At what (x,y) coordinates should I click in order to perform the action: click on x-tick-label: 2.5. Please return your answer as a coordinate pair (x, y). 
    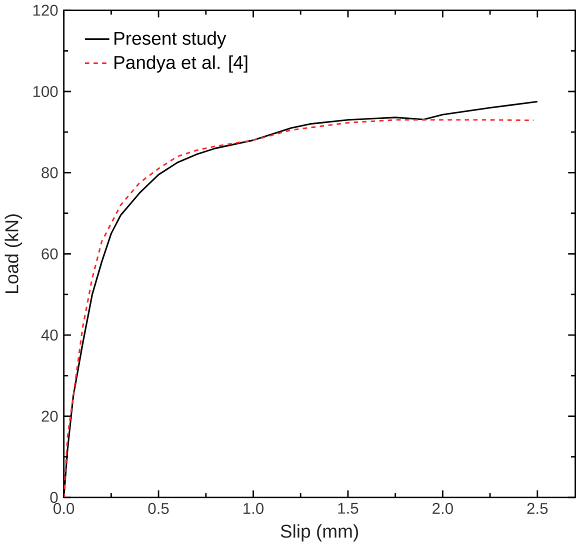
    Looking at the image, I should click on (537, 508).